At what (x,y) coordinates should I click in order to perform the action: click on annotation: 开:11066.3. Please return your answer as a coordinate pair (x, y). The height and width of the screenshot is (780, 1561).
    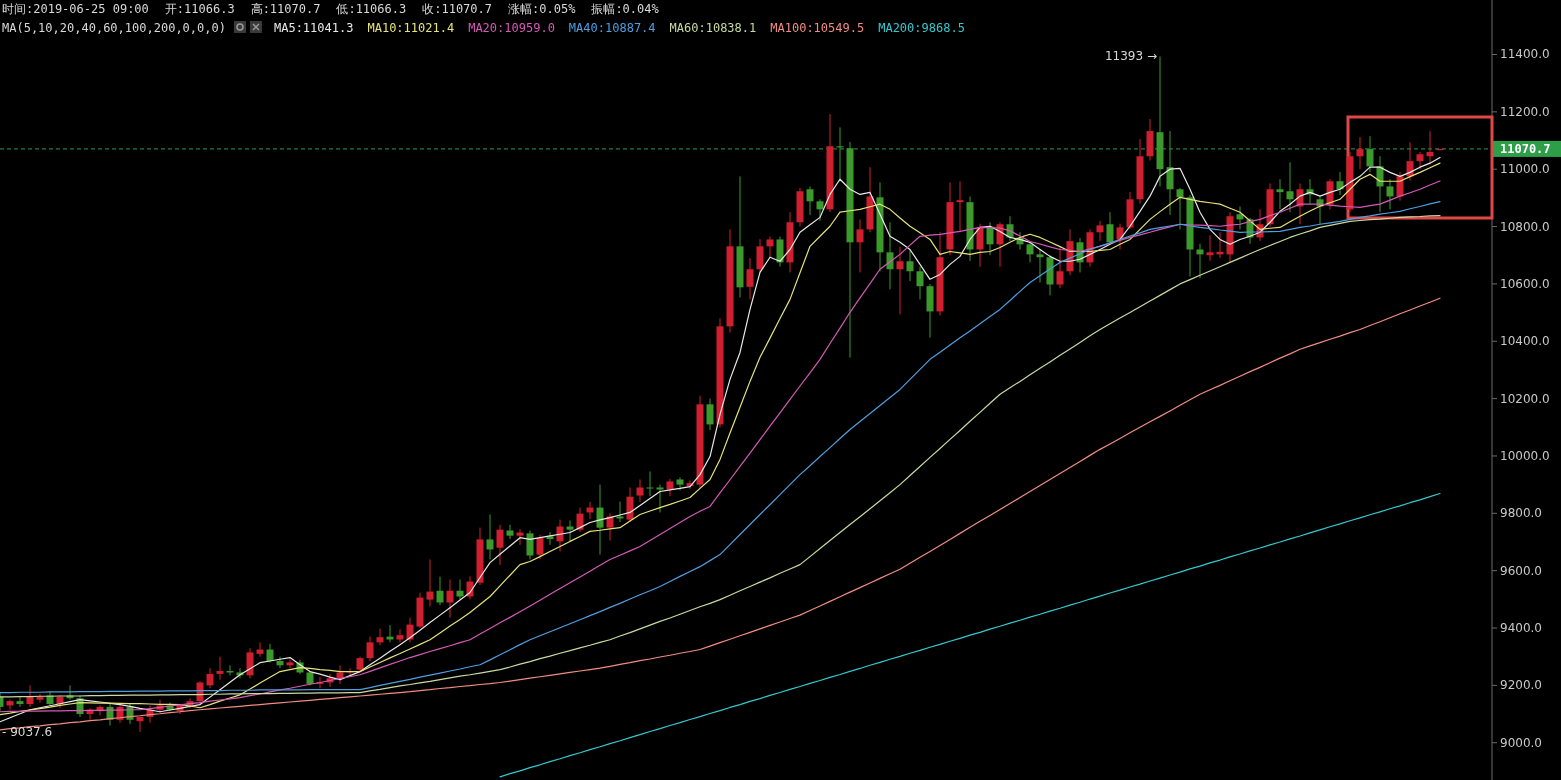
    Looking at the image, I should click on (199, 9).